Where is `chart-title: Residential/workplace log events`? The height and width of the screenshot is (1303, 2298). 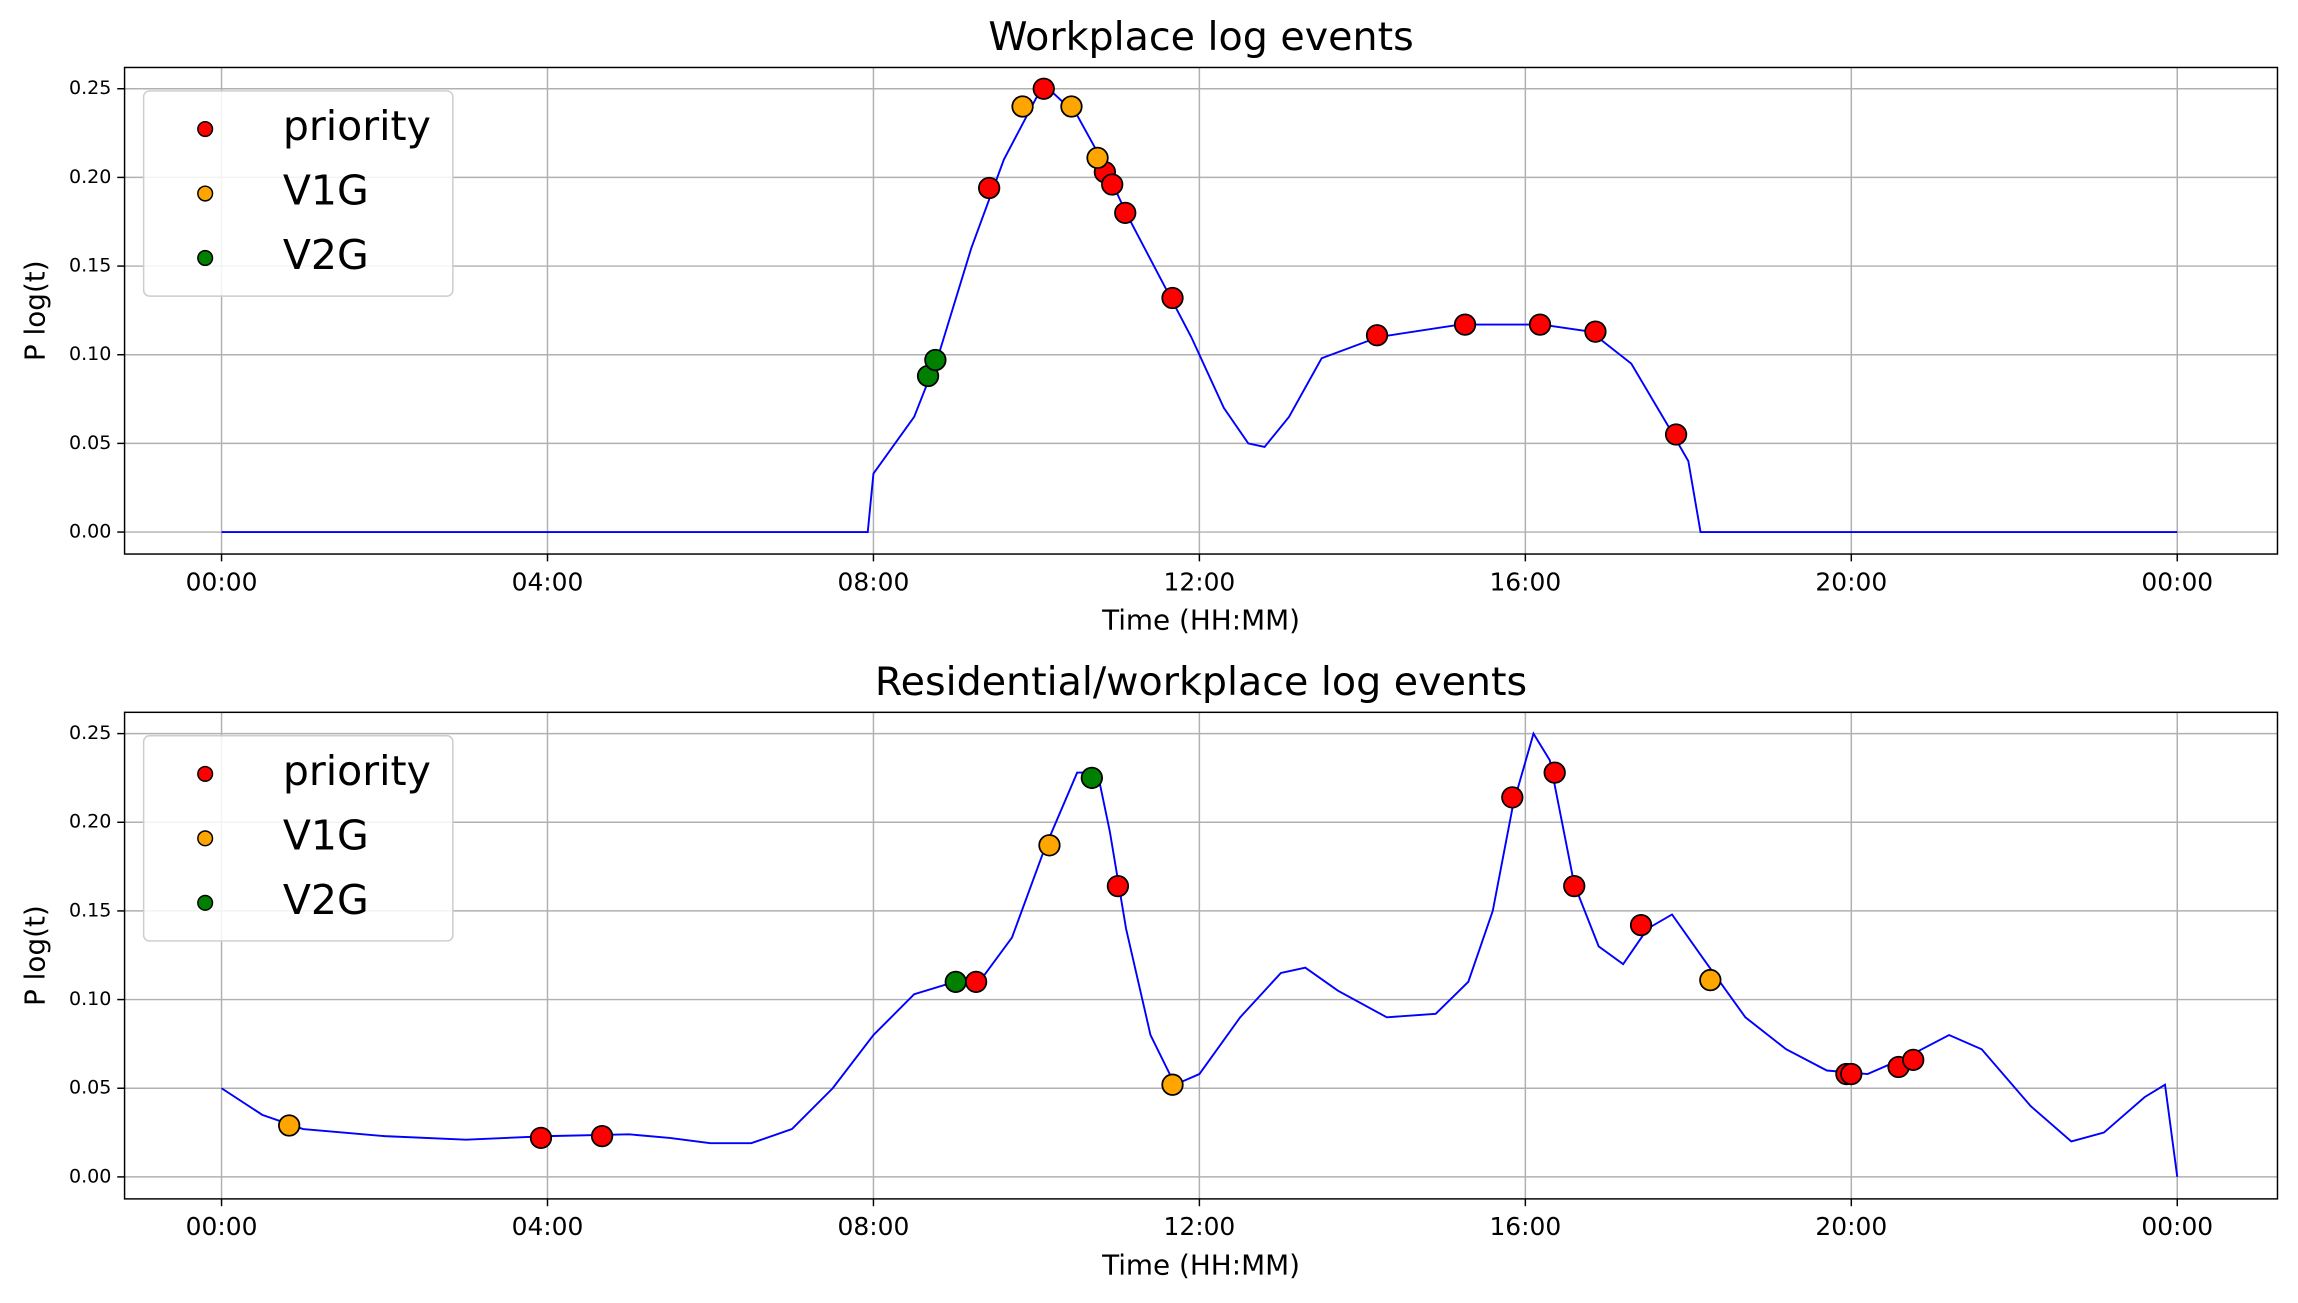 chart-title: Residential/workplace log events is located at coordinates (1201, 682).